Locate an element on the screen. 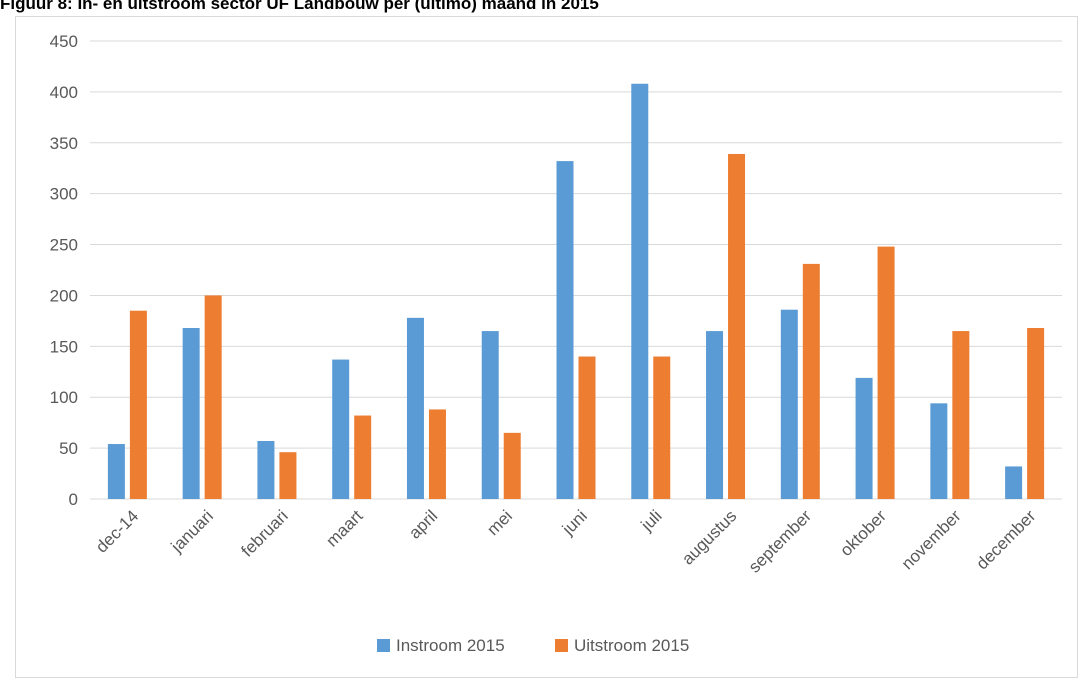  legend: Instroom 2015 Uitstroom 2015 is located at coordinates (533, 645).